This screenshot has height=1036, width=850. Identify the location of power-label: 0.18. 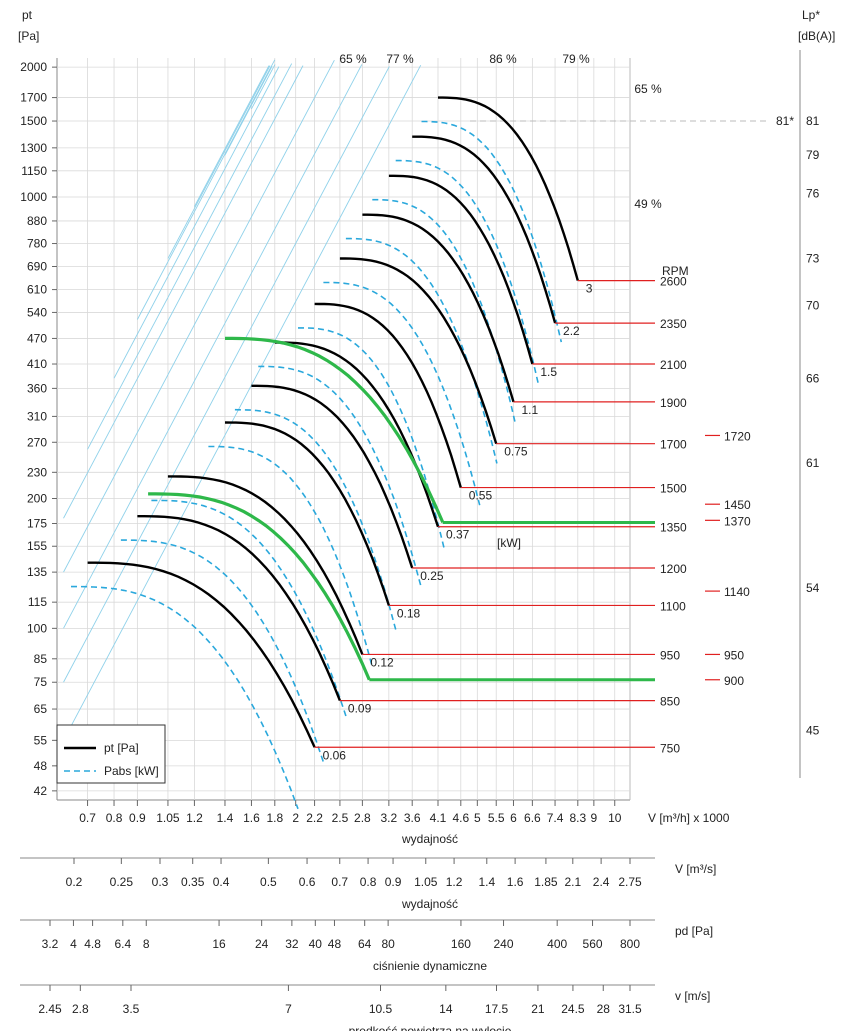
(409, 613).